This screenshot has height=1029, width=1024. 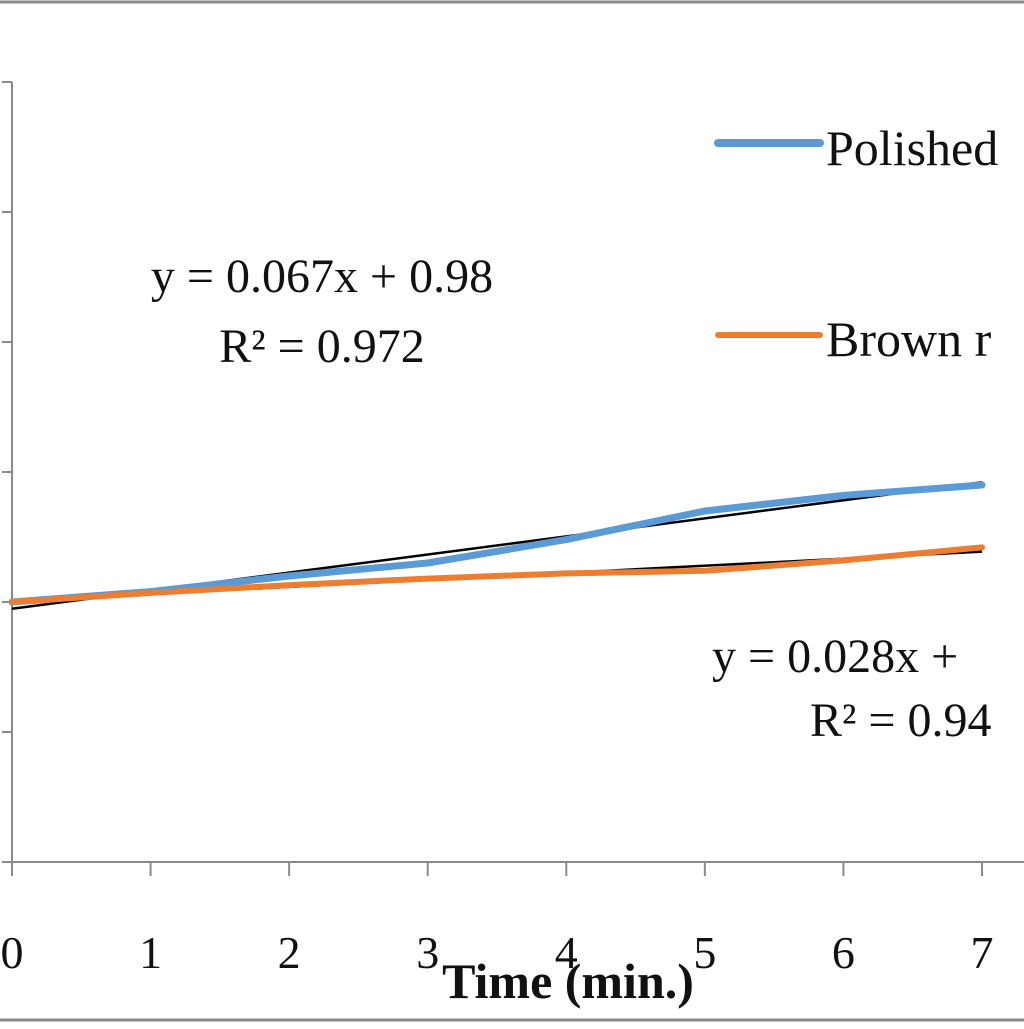 I want to click on series-line-polished, so click(x=497, y=543).